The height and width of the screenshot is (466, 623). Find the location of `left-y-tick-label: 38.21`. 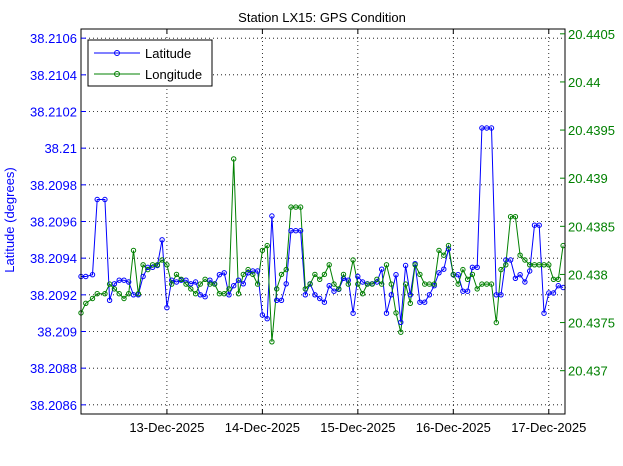

left-y-tick-label: 38.21 is located at coordinates (60, 148).